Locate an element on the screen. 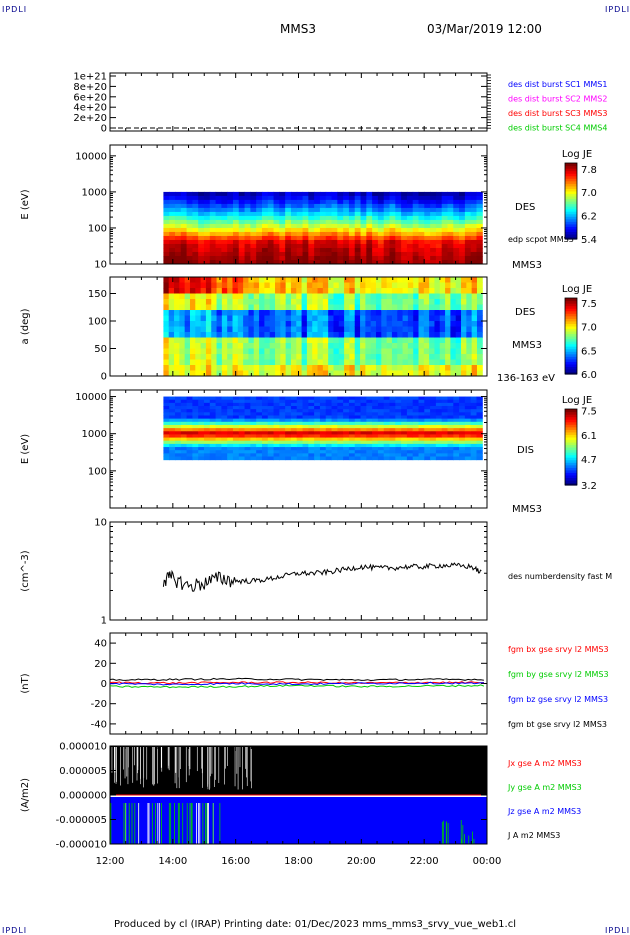  burst-ytick-label: 1e+21 is located at coordinates (90, 77).